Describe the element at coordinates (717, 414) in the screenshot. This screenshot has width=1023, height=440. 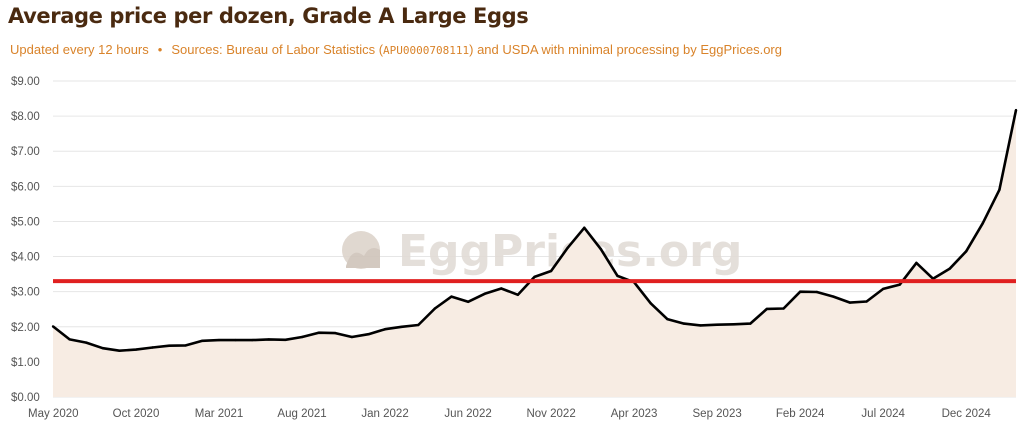
I see `x-tick-label: Sep 2023` at that location.